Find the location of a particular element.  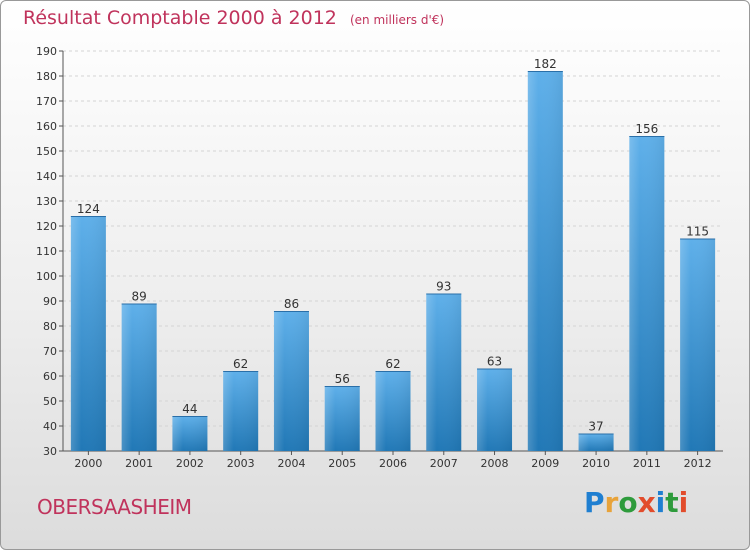

y-tick-label: 70 is located at coordinates (50, 351).